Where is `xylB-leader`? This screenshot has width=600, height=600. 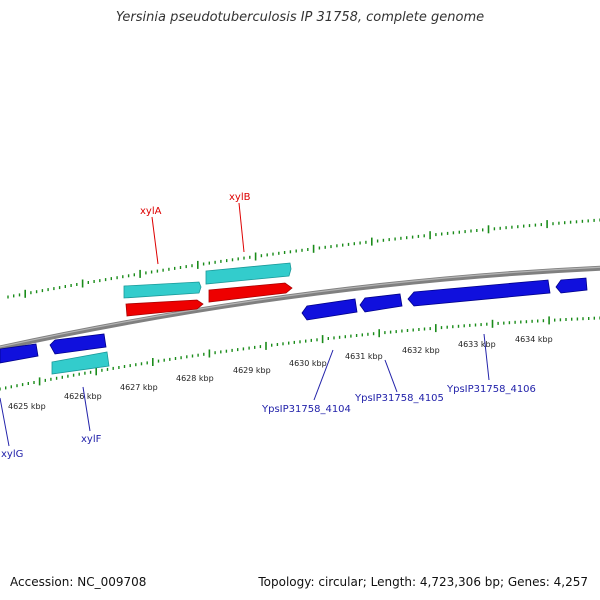
xylB-leader is located at coordinates (241, 227).